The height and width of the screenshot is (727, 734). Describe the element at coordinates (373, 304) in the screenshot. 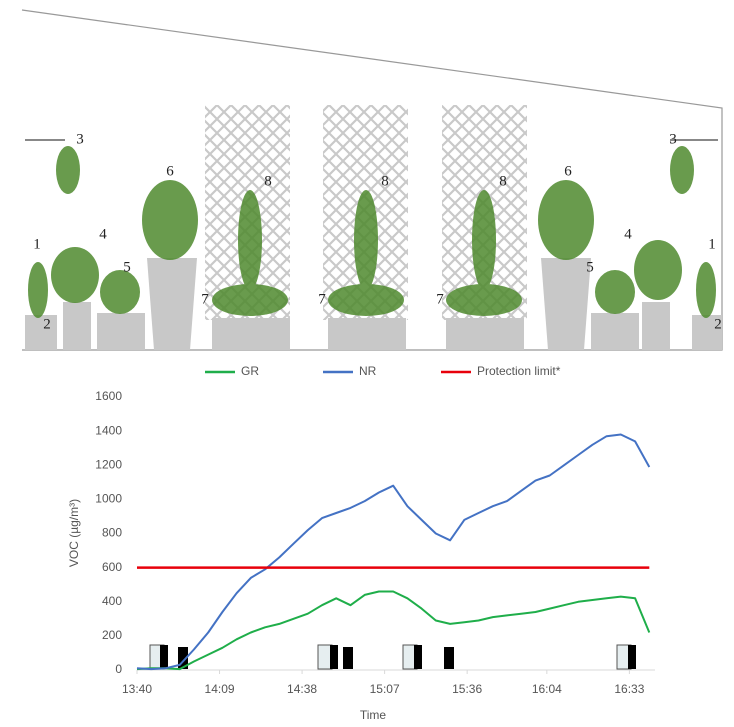

I see `pots` at that location.